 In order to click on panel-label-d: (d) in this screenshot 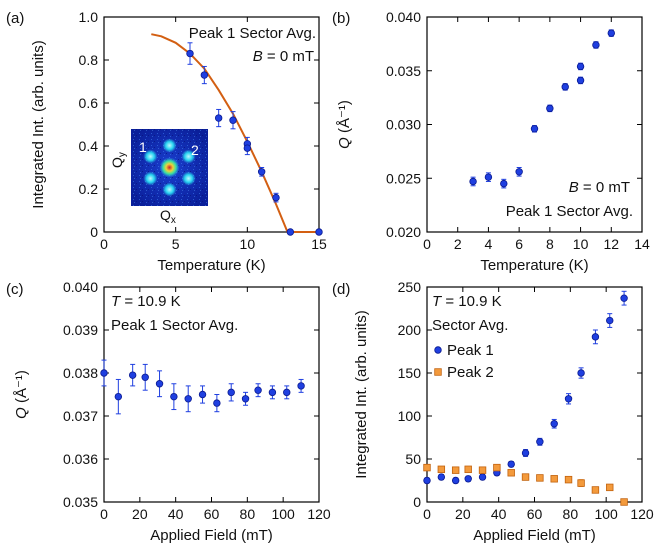, I will do `click(341, 289)`.